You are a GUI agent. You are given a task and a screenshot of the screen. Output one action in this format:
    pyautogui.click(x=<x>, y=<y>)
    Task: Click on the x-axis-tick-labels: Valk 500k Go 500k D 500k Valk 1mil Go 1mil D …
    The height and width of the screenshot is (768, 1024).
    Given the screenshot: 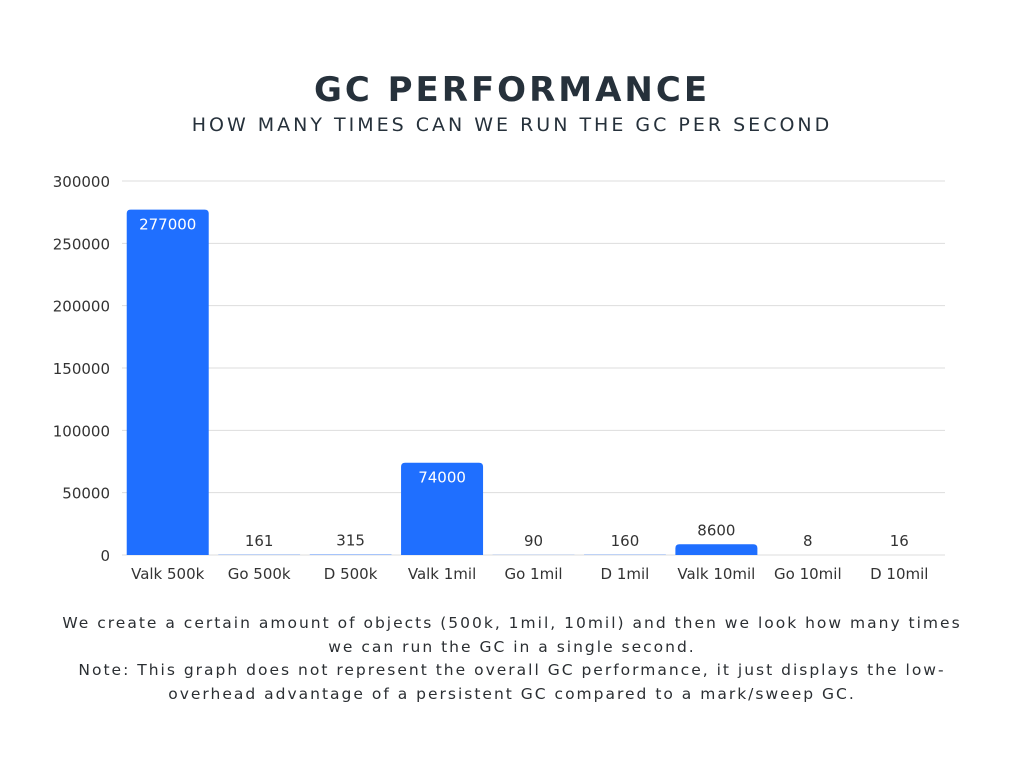 What is the action you would take?
    pyautogui.click(x=529, y=574)
    